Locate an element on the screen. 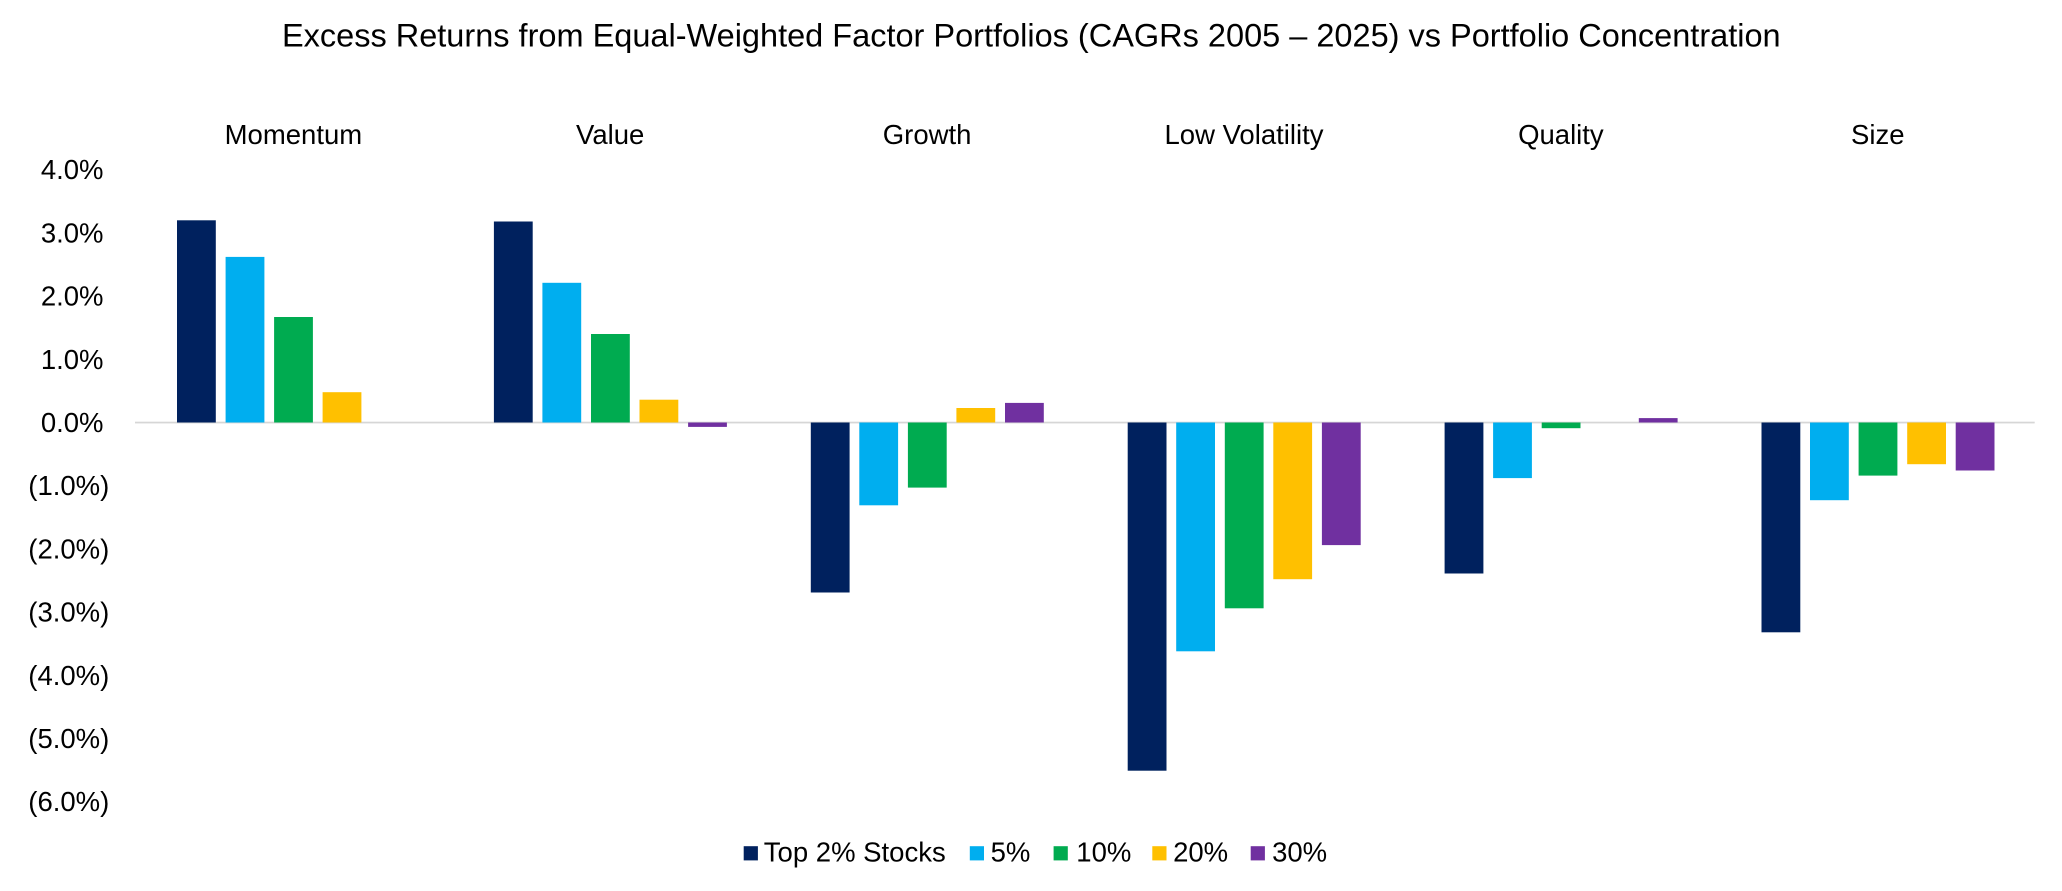 Image resolution: width=2062 pixels, height=891 pixels. svg-text: 0.0% is located at coordinates (72, 422).